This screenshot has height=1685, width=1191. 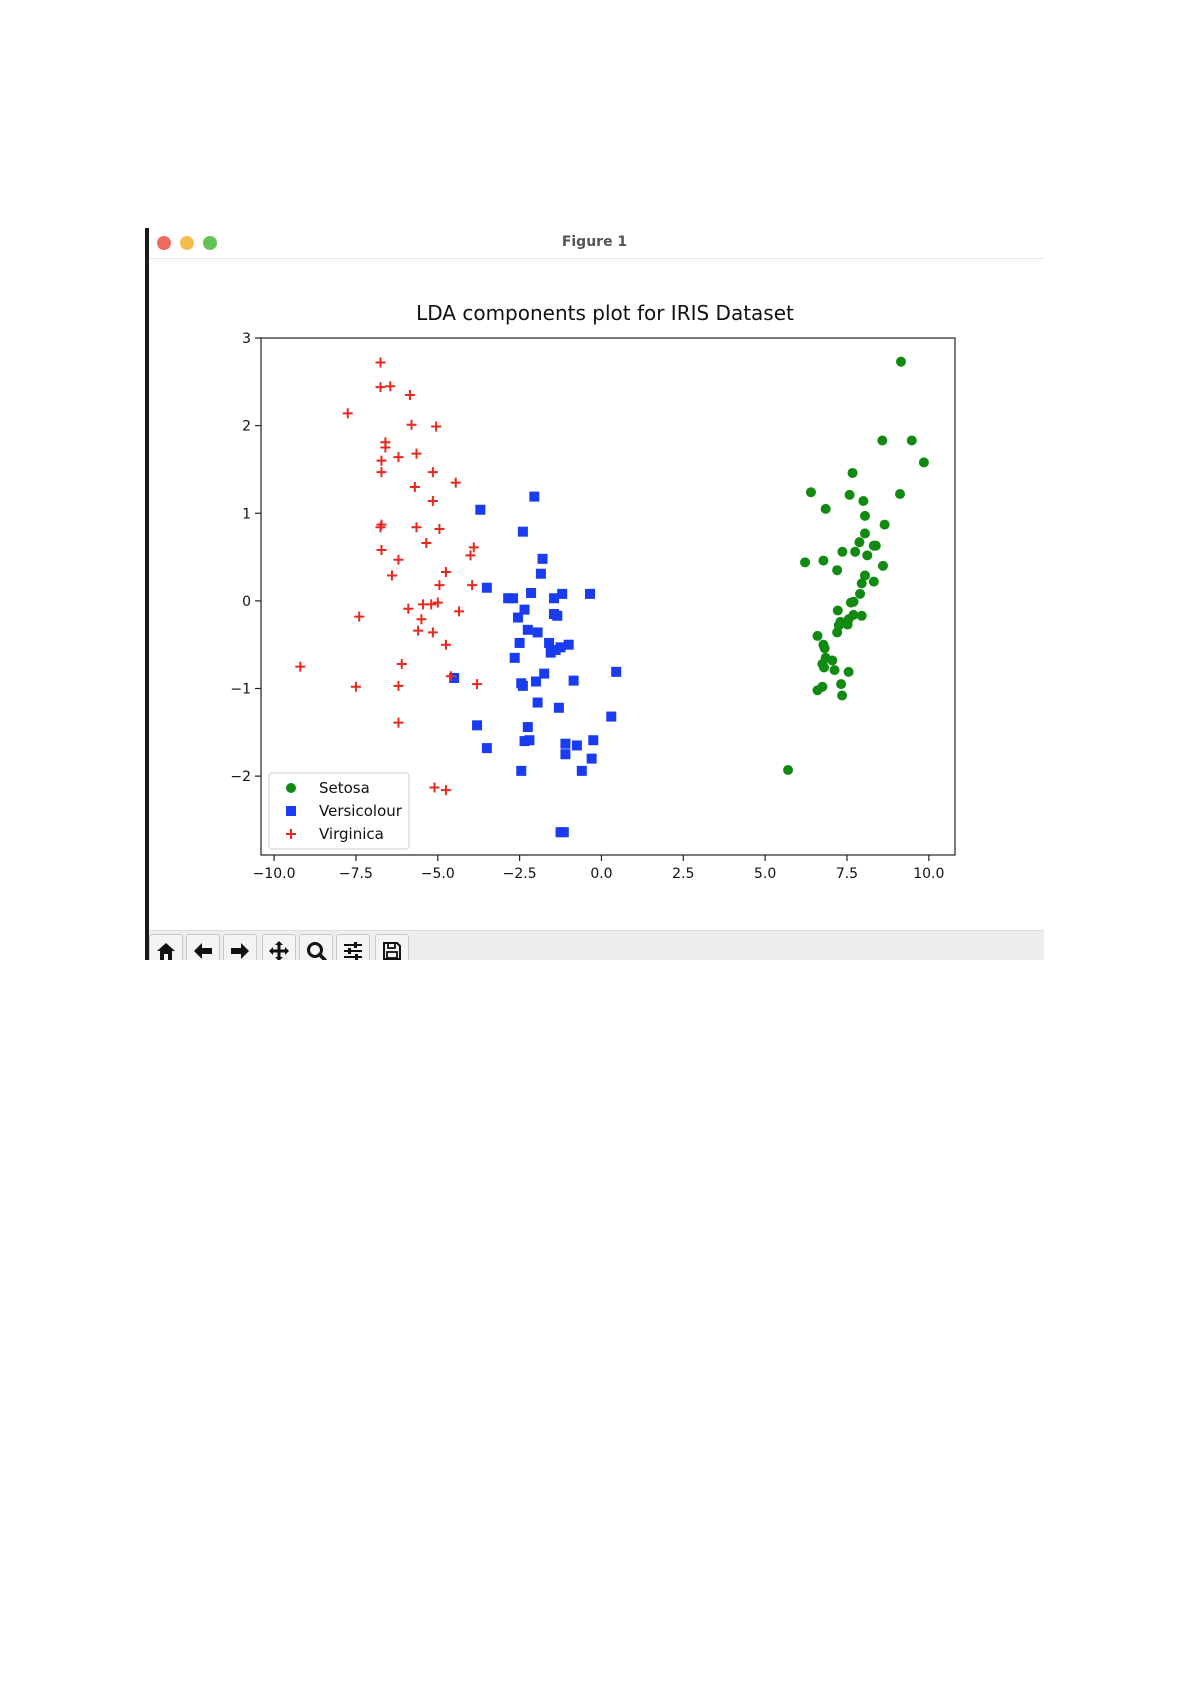 I want to click on x-tick-label: 2.5, so click(x=683, y=874).